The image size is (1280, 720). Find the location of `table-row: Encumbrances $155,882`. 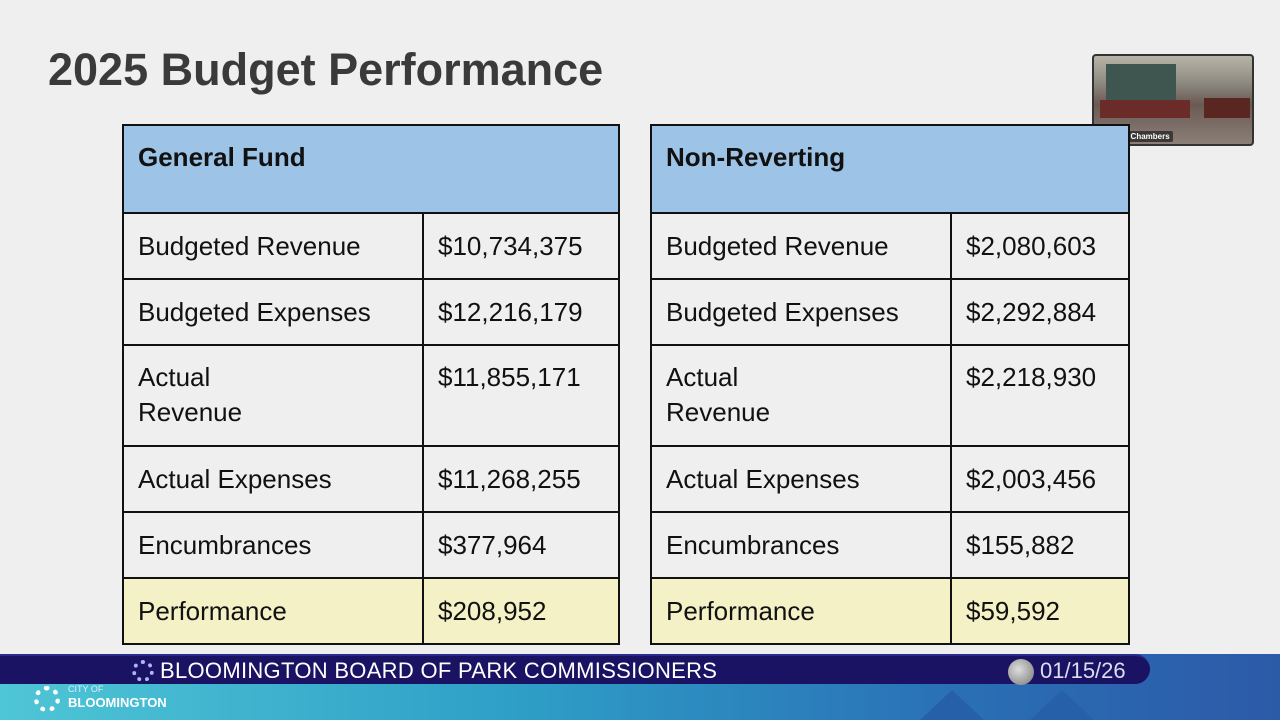

table-row: Encumbrances $155,882 is located at coordinates (890, 545).